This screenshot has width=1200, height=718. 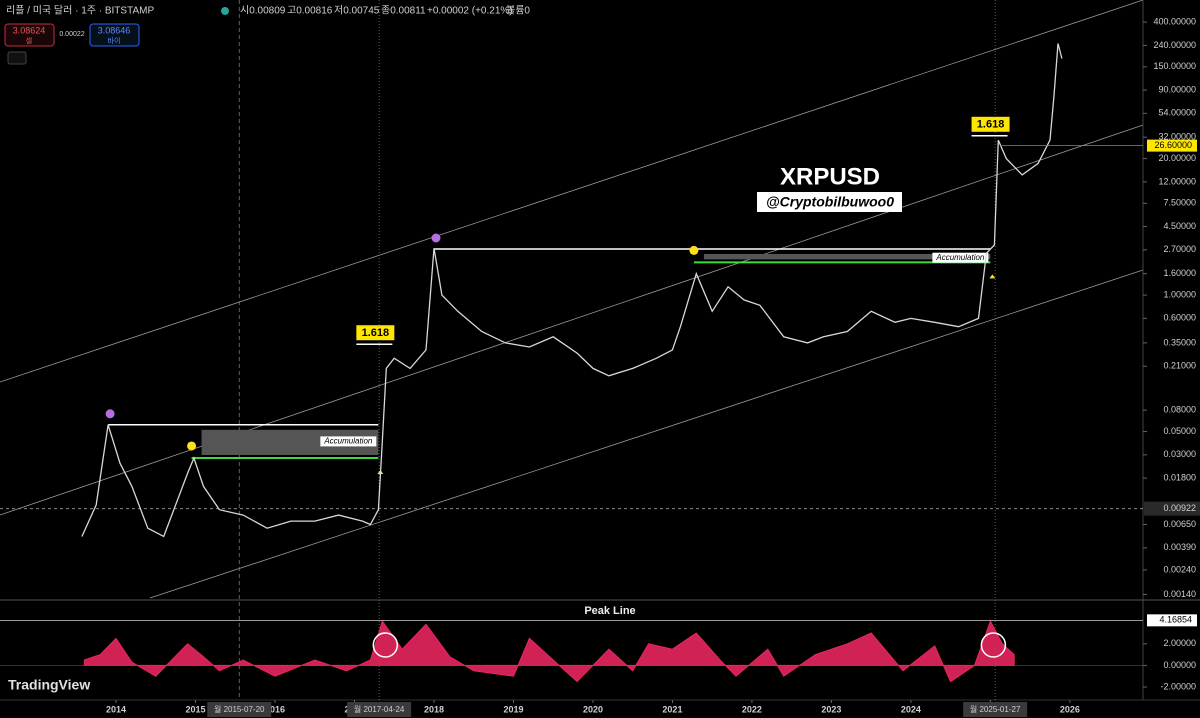 I want to click on x-tick-label: 2024, so click(x=911, y=709).